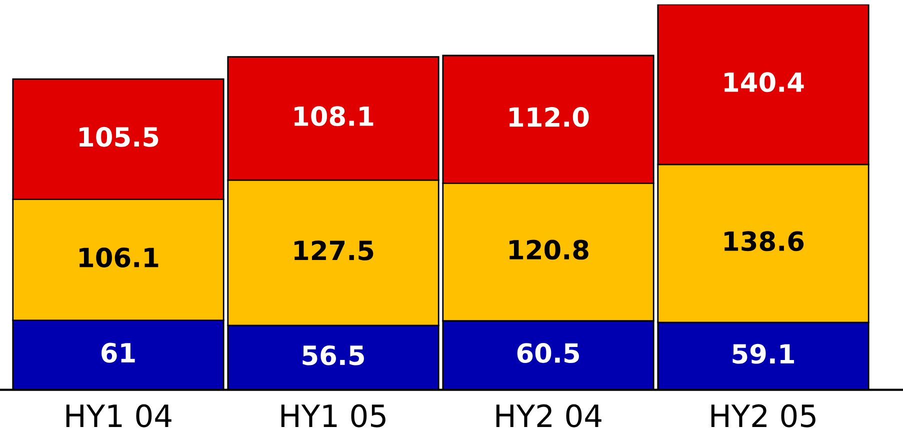  I want to click on data-label: 61, so click(118, 352).